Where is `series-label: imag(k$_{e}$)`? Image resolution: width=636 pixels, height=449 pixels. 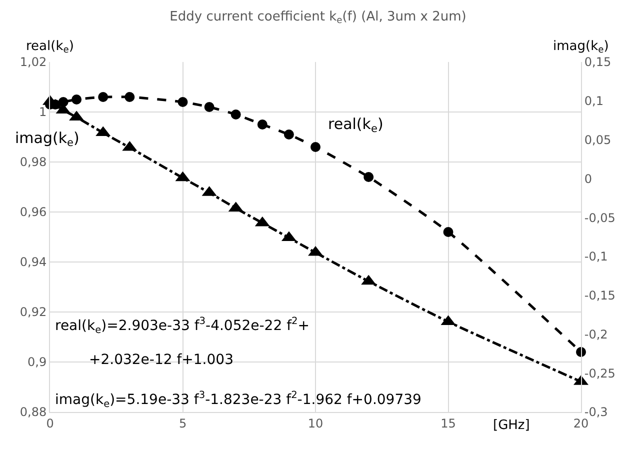
series-label: imag(k$_{e}$) is located at coordinates (47, 139).